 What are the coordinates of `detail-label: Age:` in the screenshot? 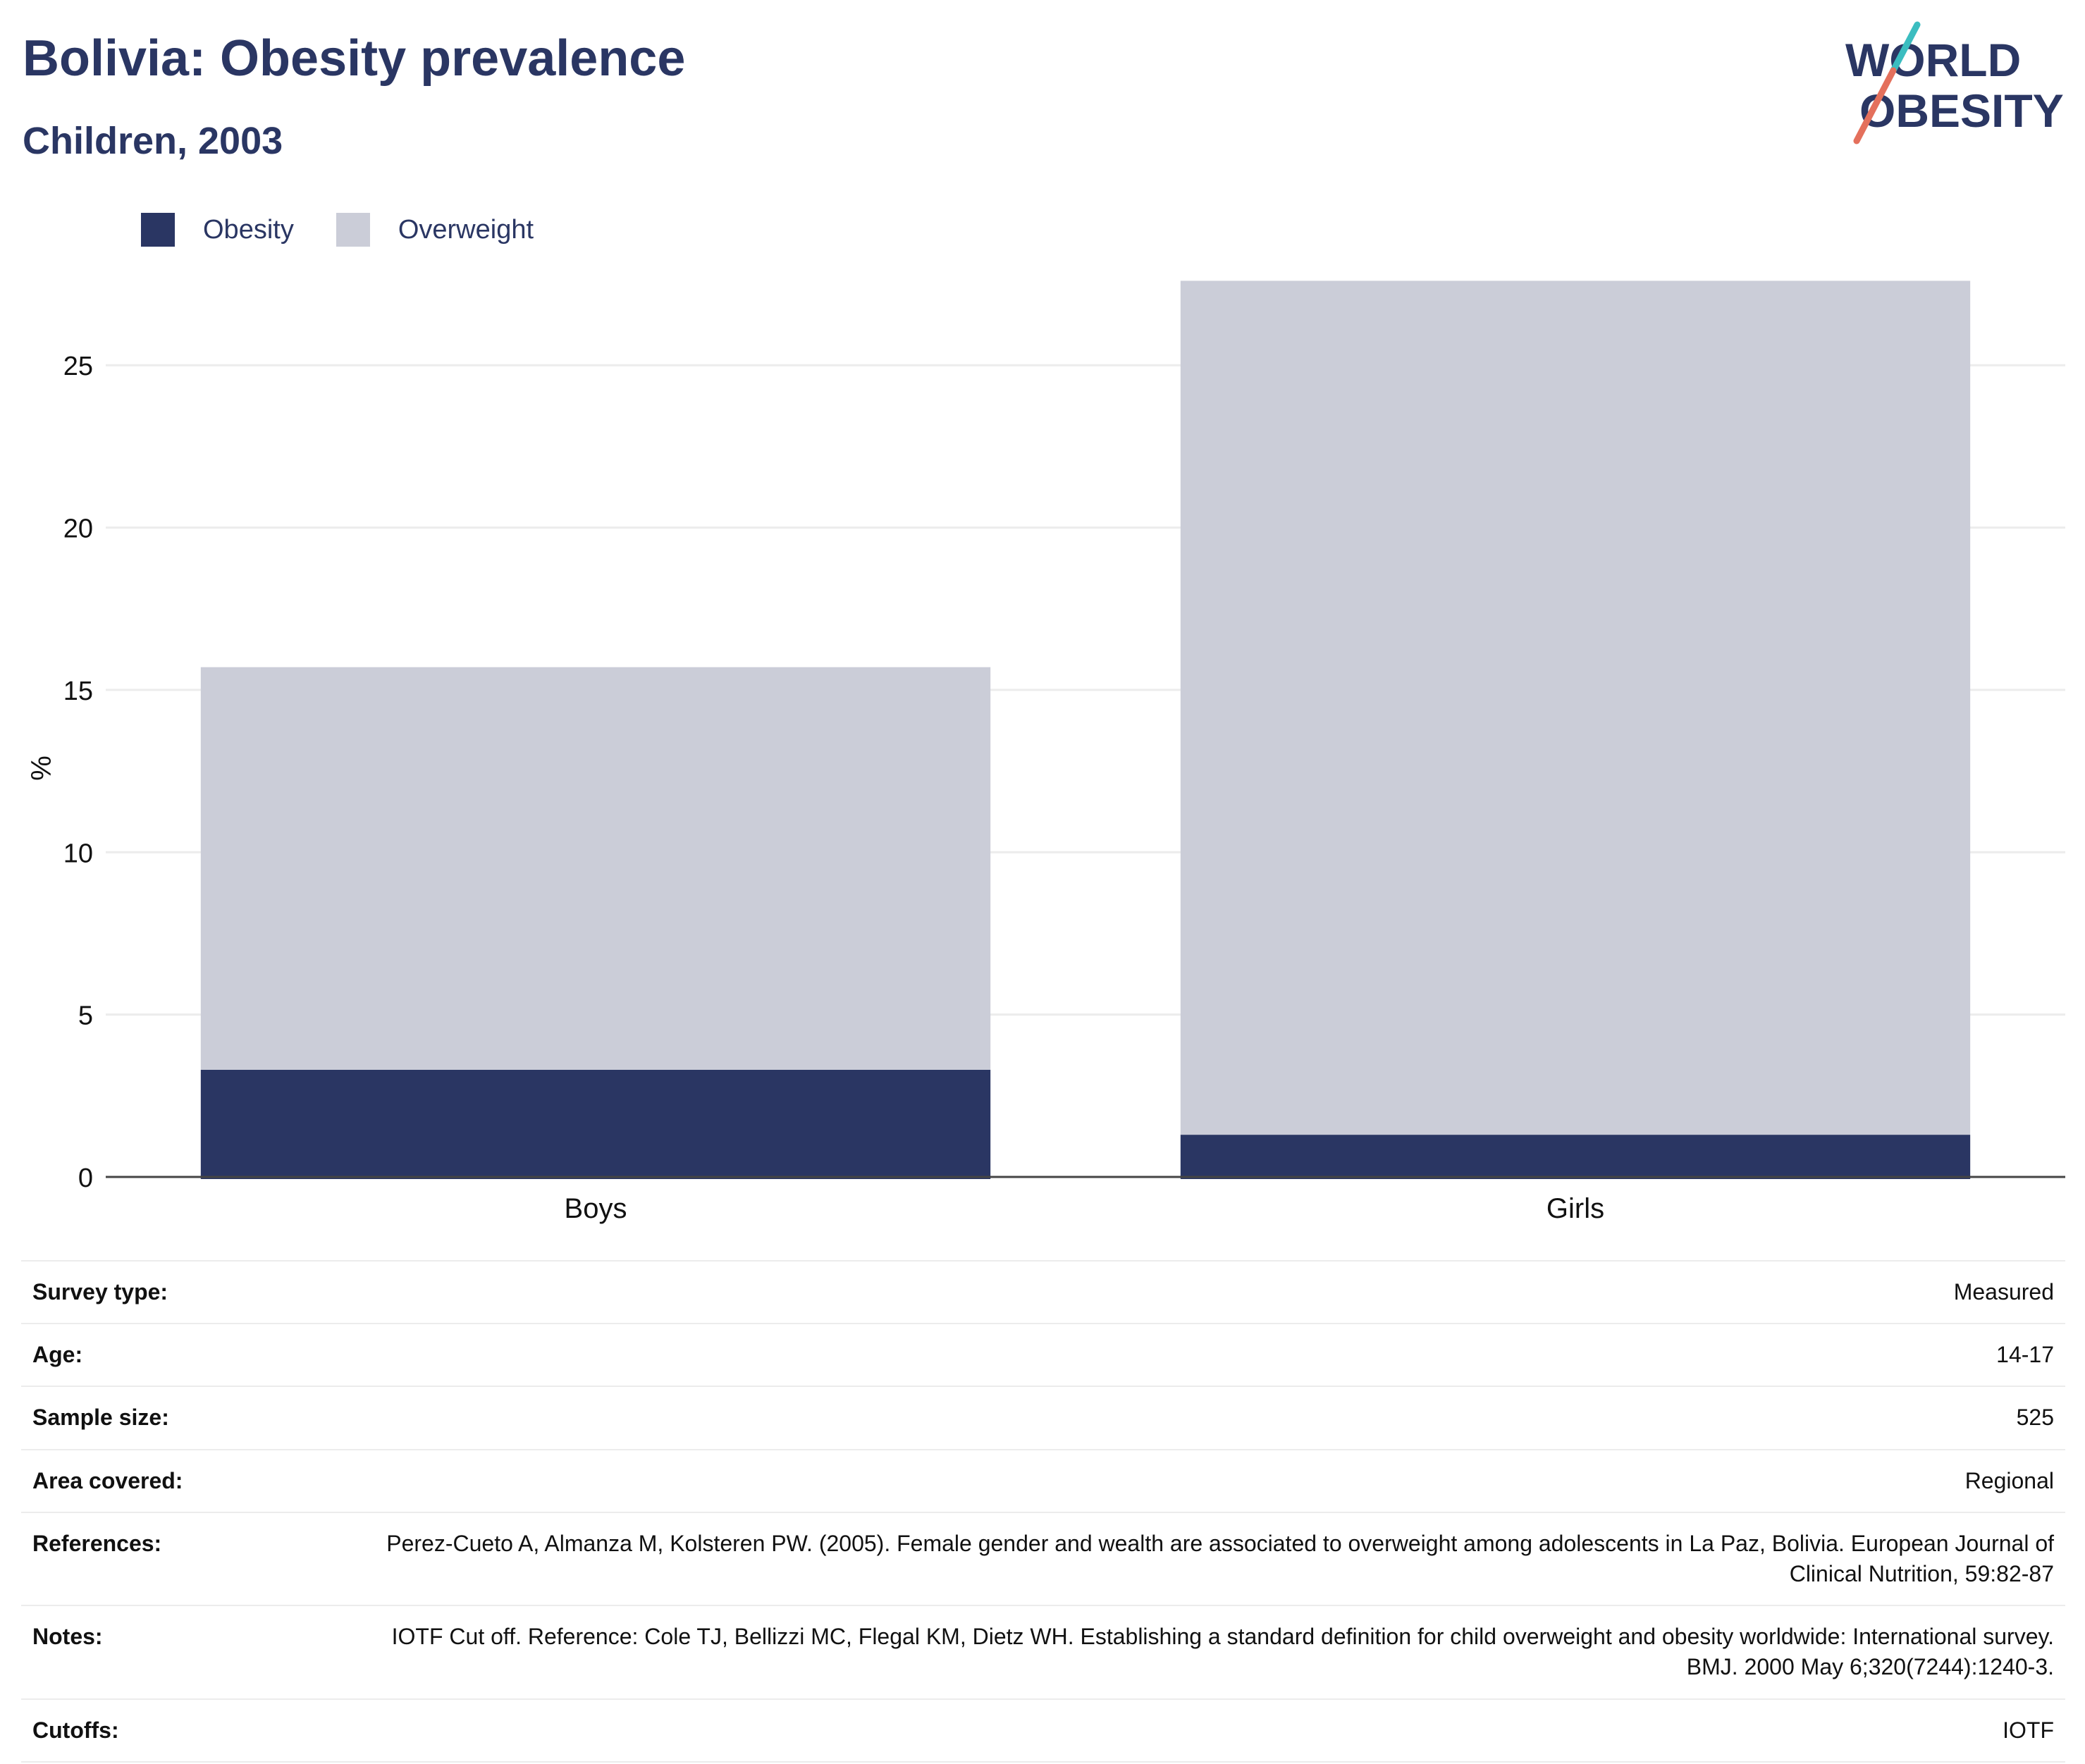 It's located at (181, 1355).